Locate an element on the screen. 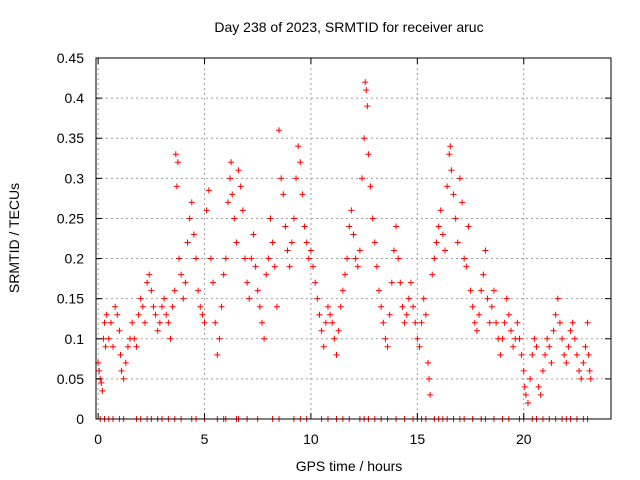 The width and height of the screenshot is (640, 480). y-tick-label: 0.35 is located at coordinates (70, 138).